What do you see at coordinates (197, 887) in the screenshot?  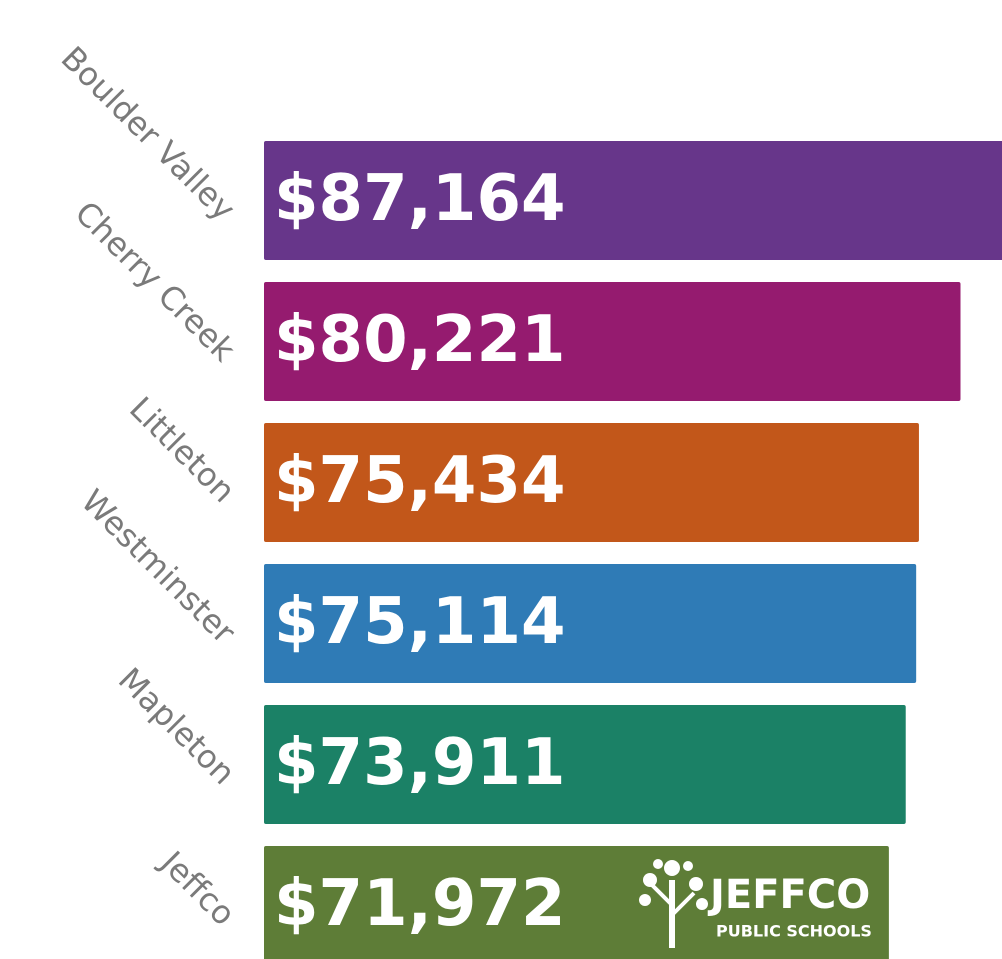 I see `category-label: Jeffco` at bounding box center [197, 887].